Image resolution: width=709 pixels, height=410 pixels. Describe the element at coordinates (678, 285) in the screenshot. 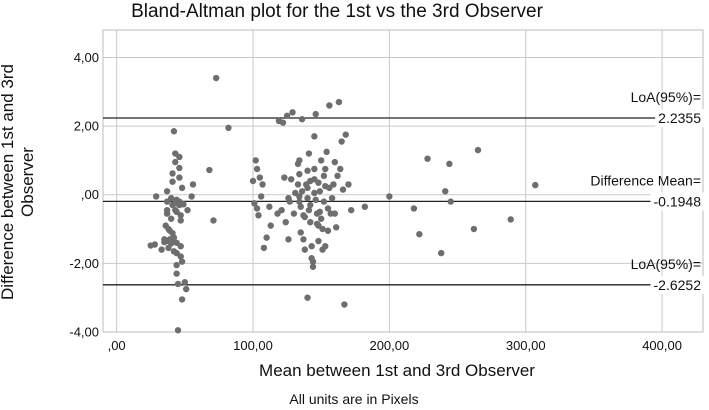

I see `lower-loa-value: -2.6252` at that location.